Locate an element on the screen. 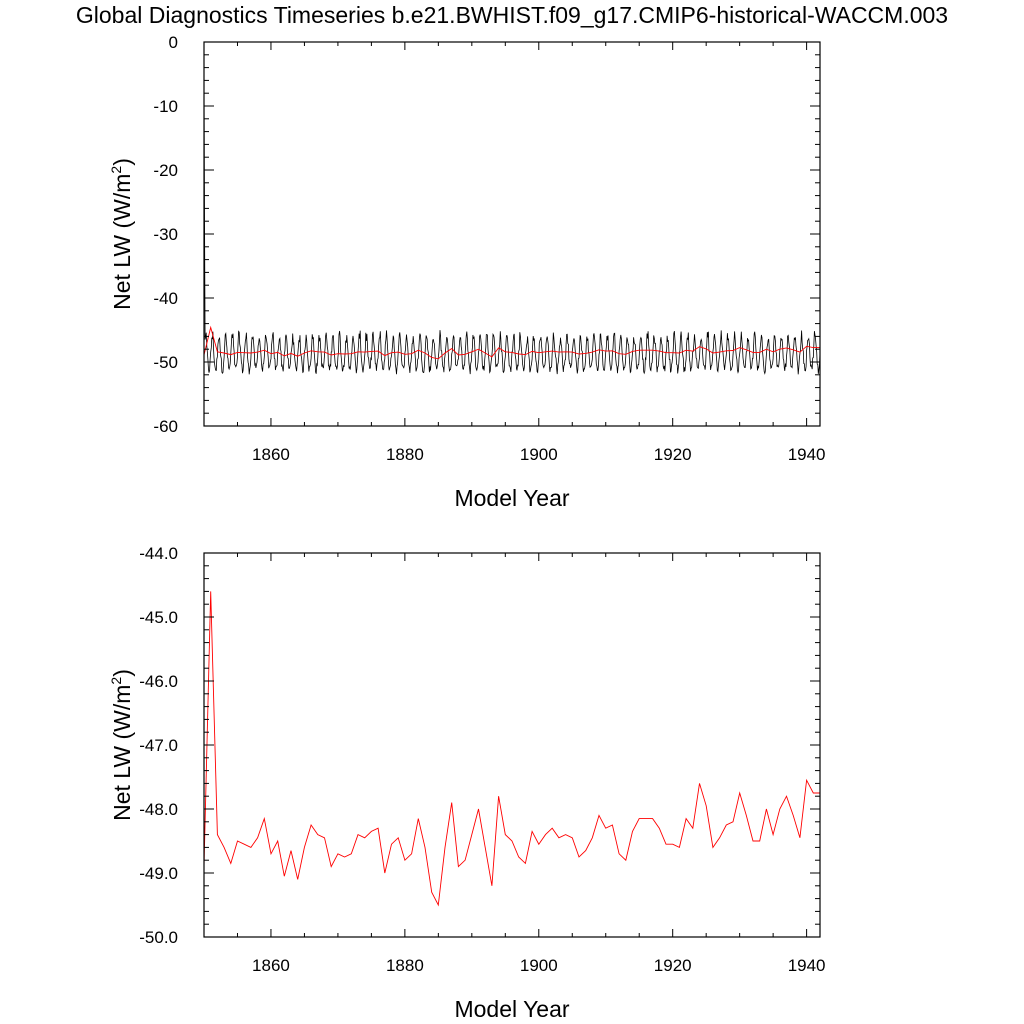 The width and height of the screenshot is (1024, 1024). y-tick-label: -46.0 is located at coordinates (158, 681).